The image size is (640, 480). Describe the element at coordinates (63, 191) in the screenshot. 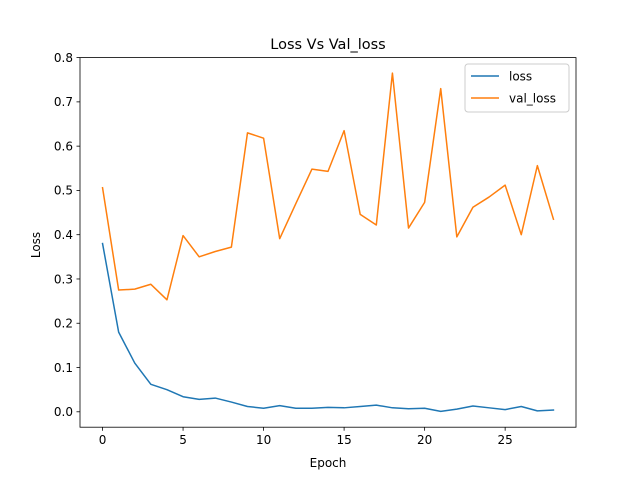

I see `y-tick-label: 0.5` at that location.